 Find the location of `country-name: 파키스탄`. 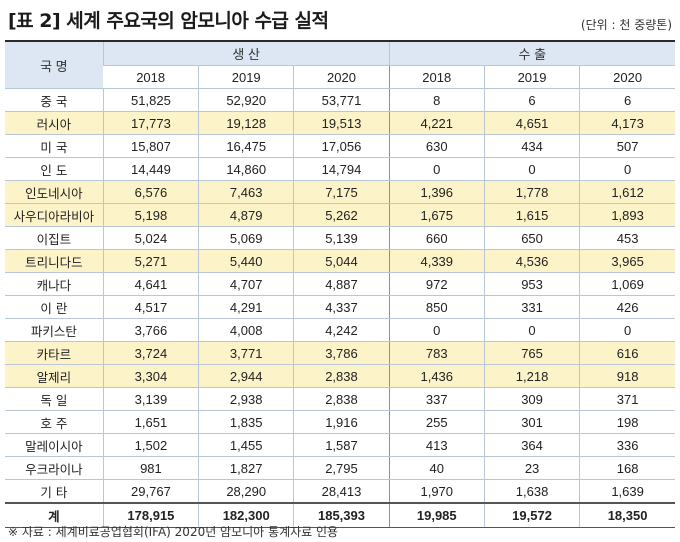

country-name: 파키스탄 is located at coordinates (54, 330).